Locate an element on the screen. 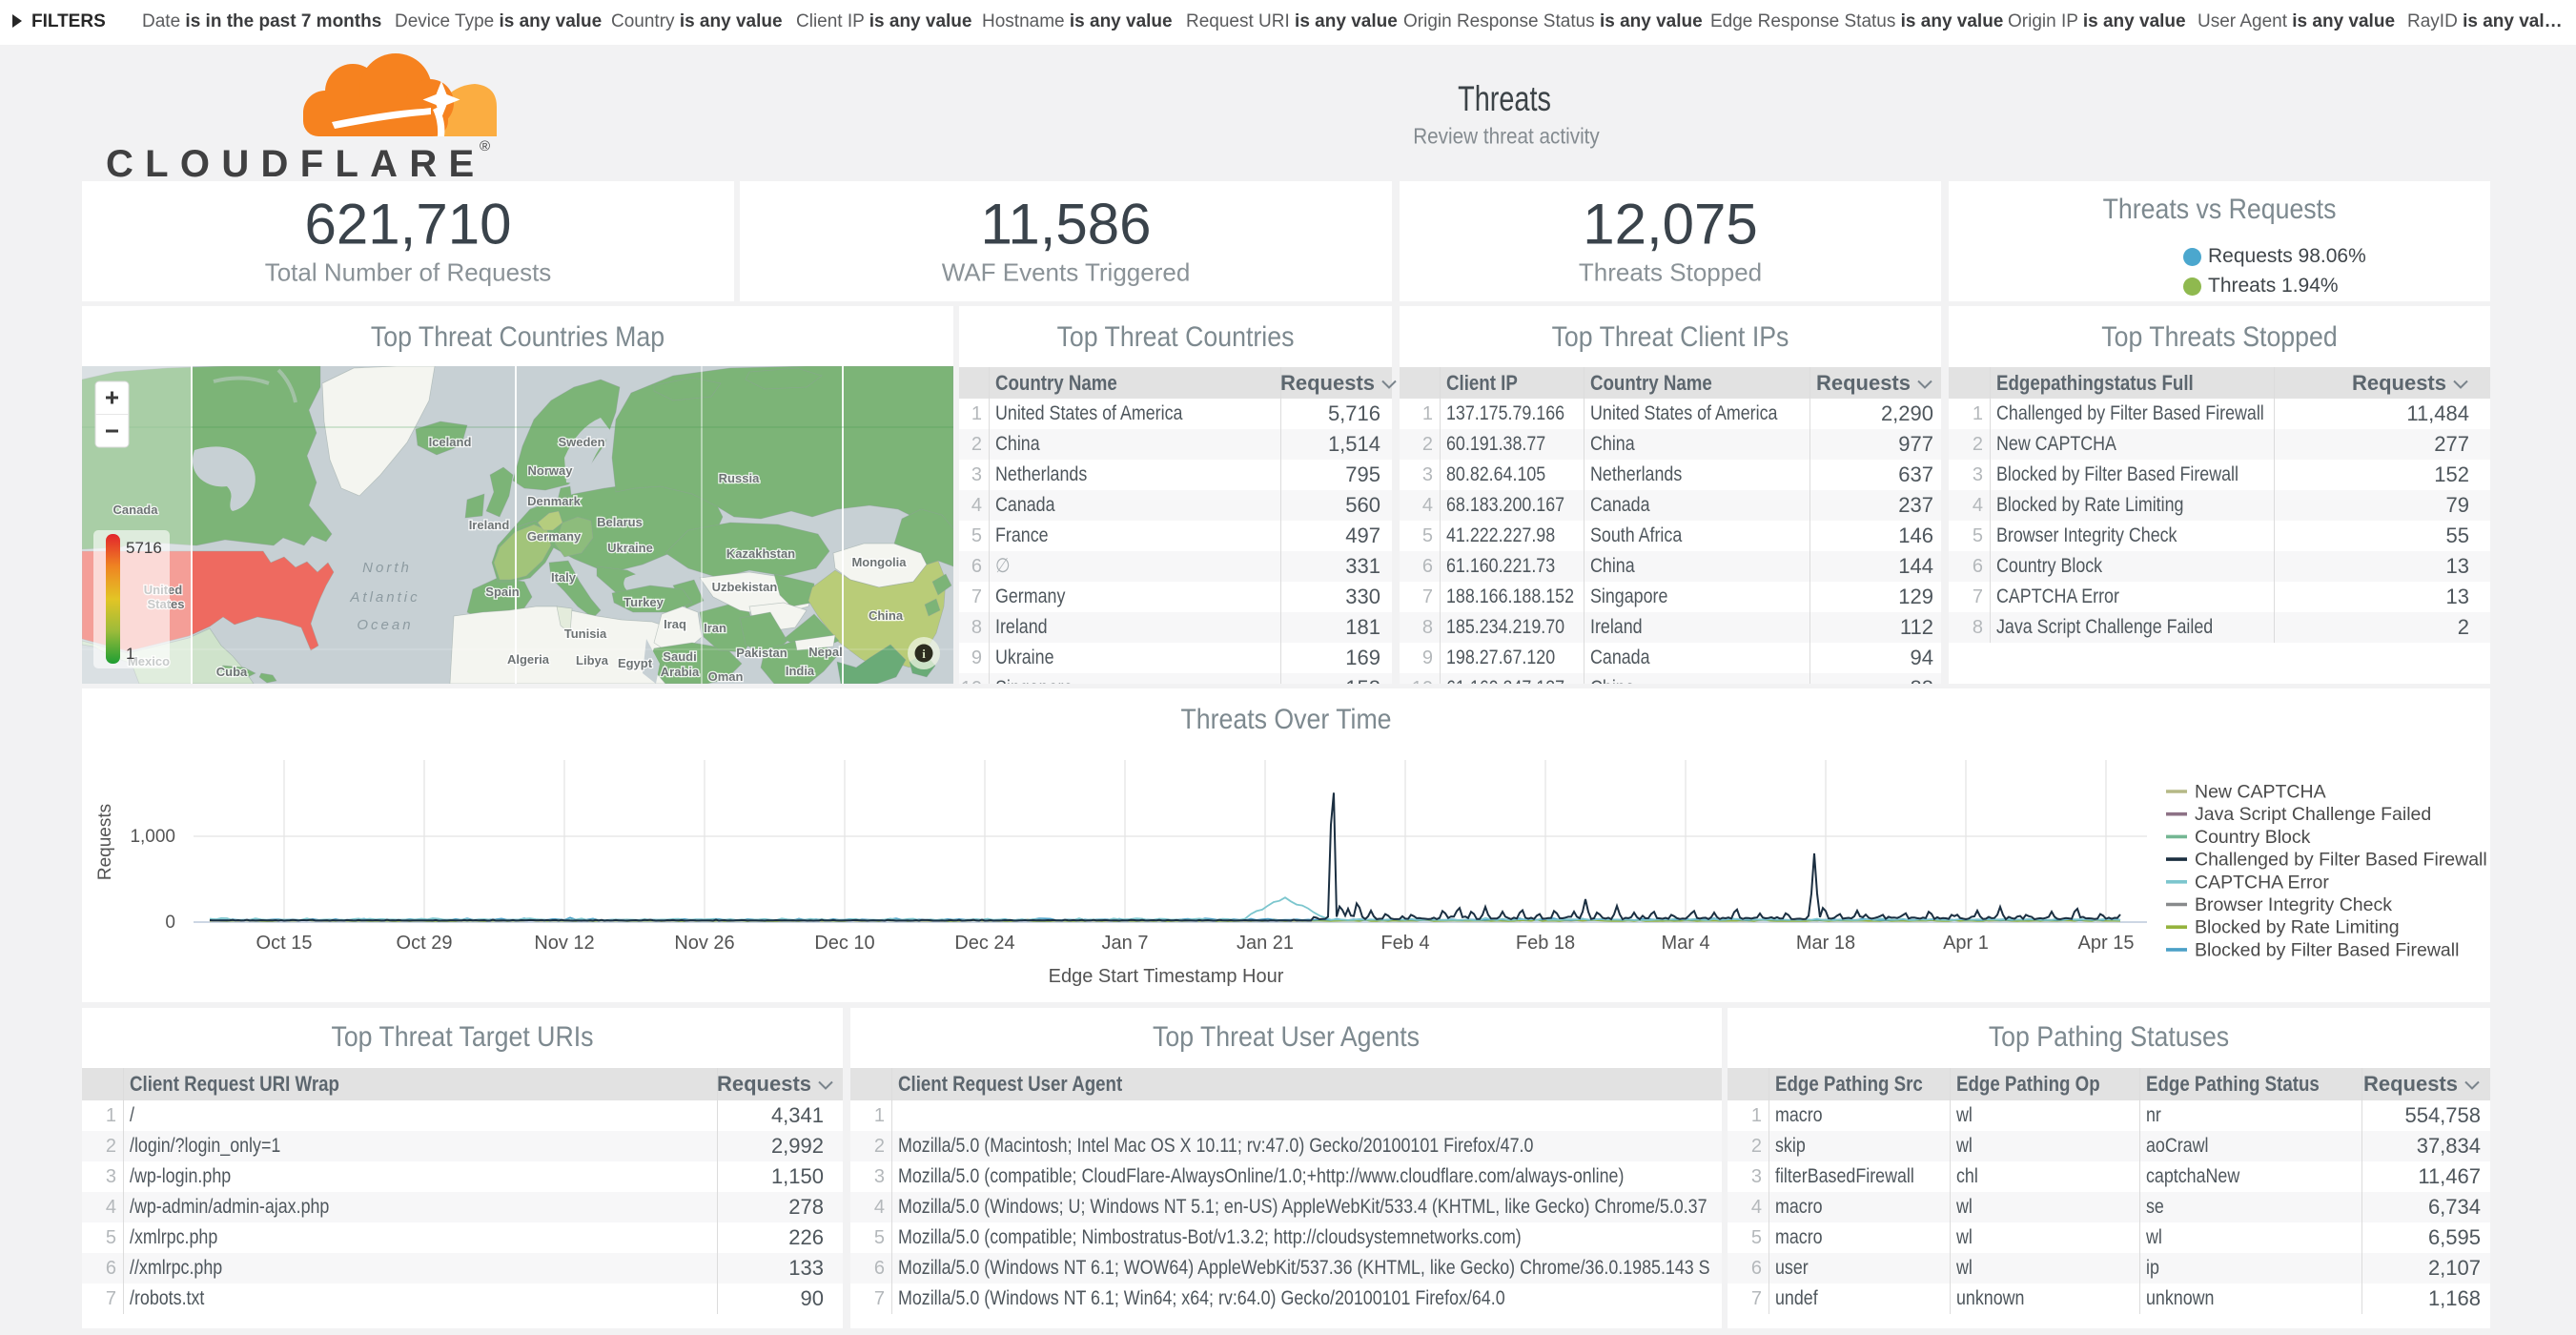 The height and width of the screenshot is (1335, 2576). svg-text: Denmark is located at coordinates (554, 501).